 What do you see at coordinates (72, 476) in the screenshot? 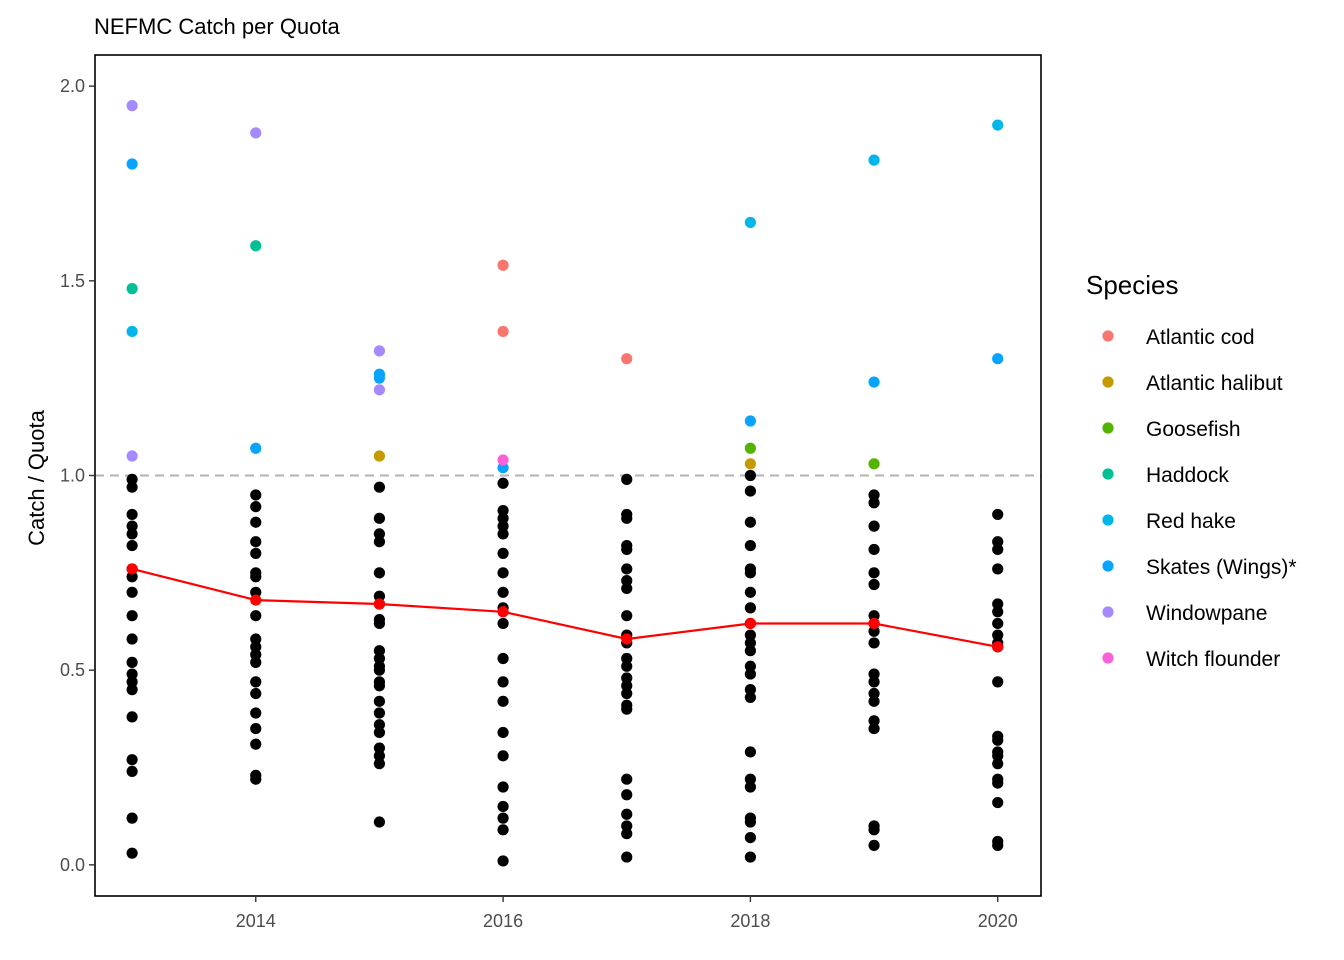
I see `y-tick-label: 1.0` at bounding box center [72, 476].